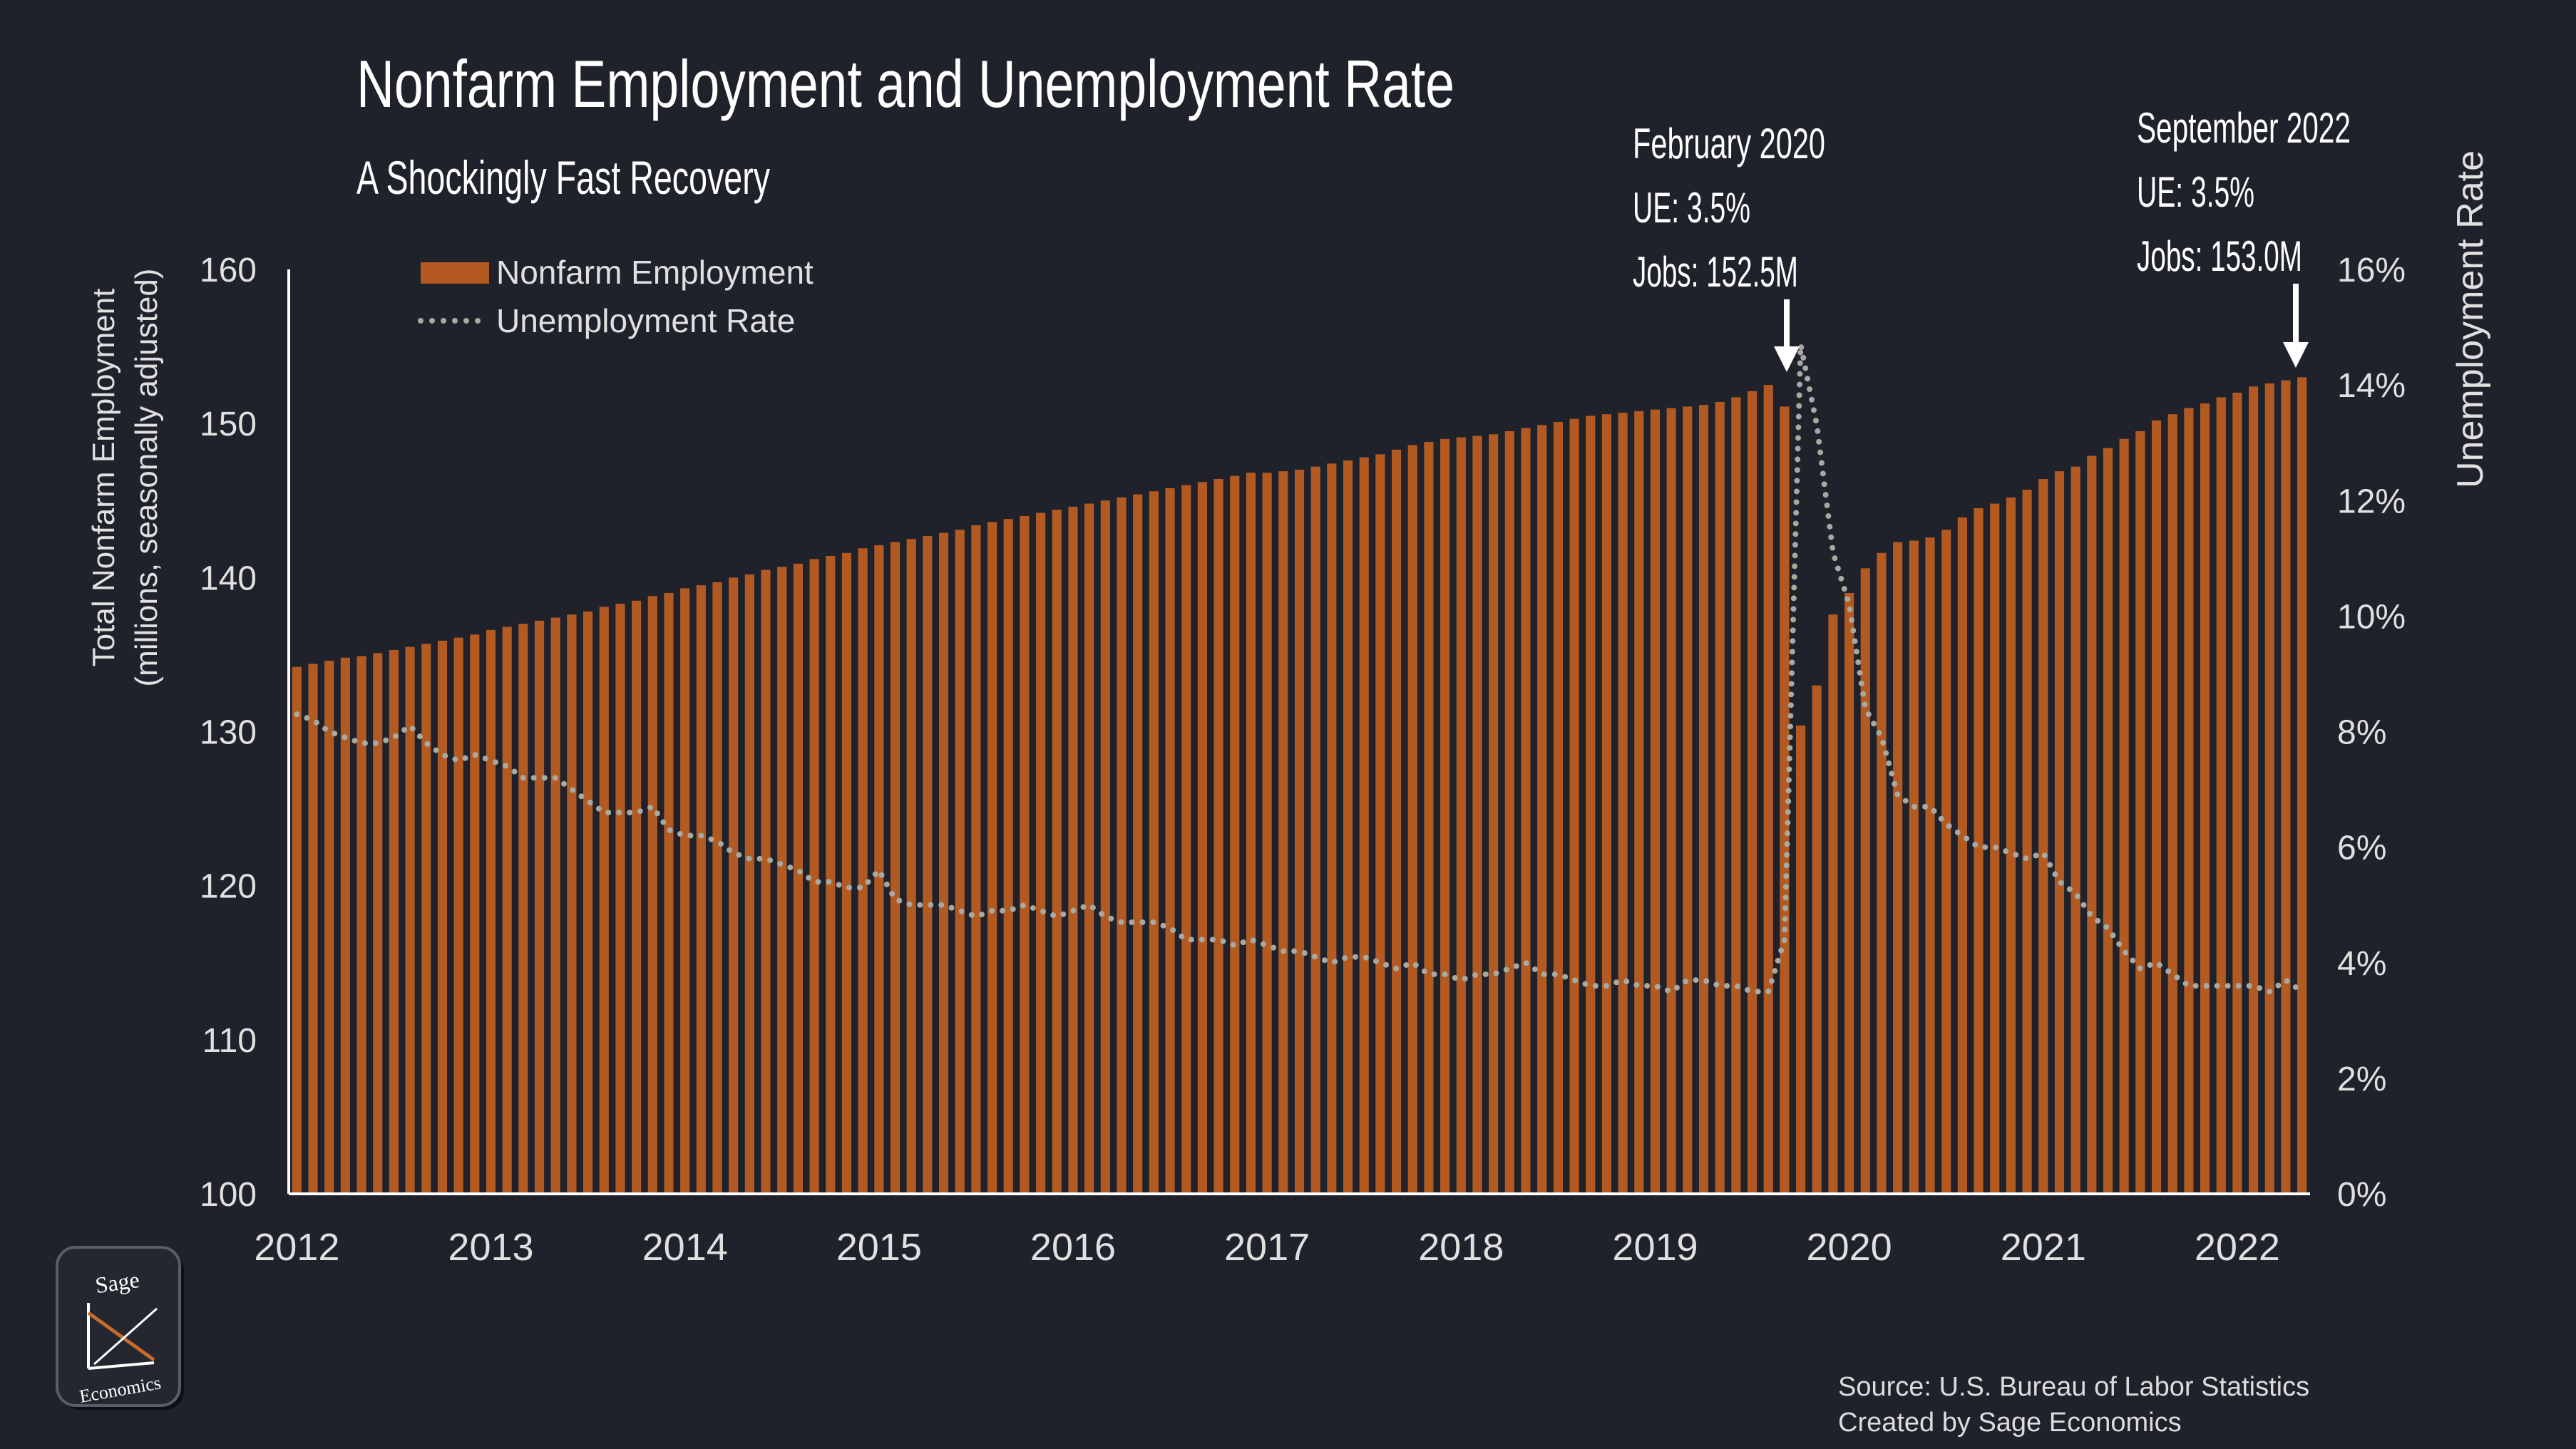  What do you see at coordinates (1073, 1247) in the screenshot?
I see `x-tick-label: 2016` at bounding box center [1073, 1247].